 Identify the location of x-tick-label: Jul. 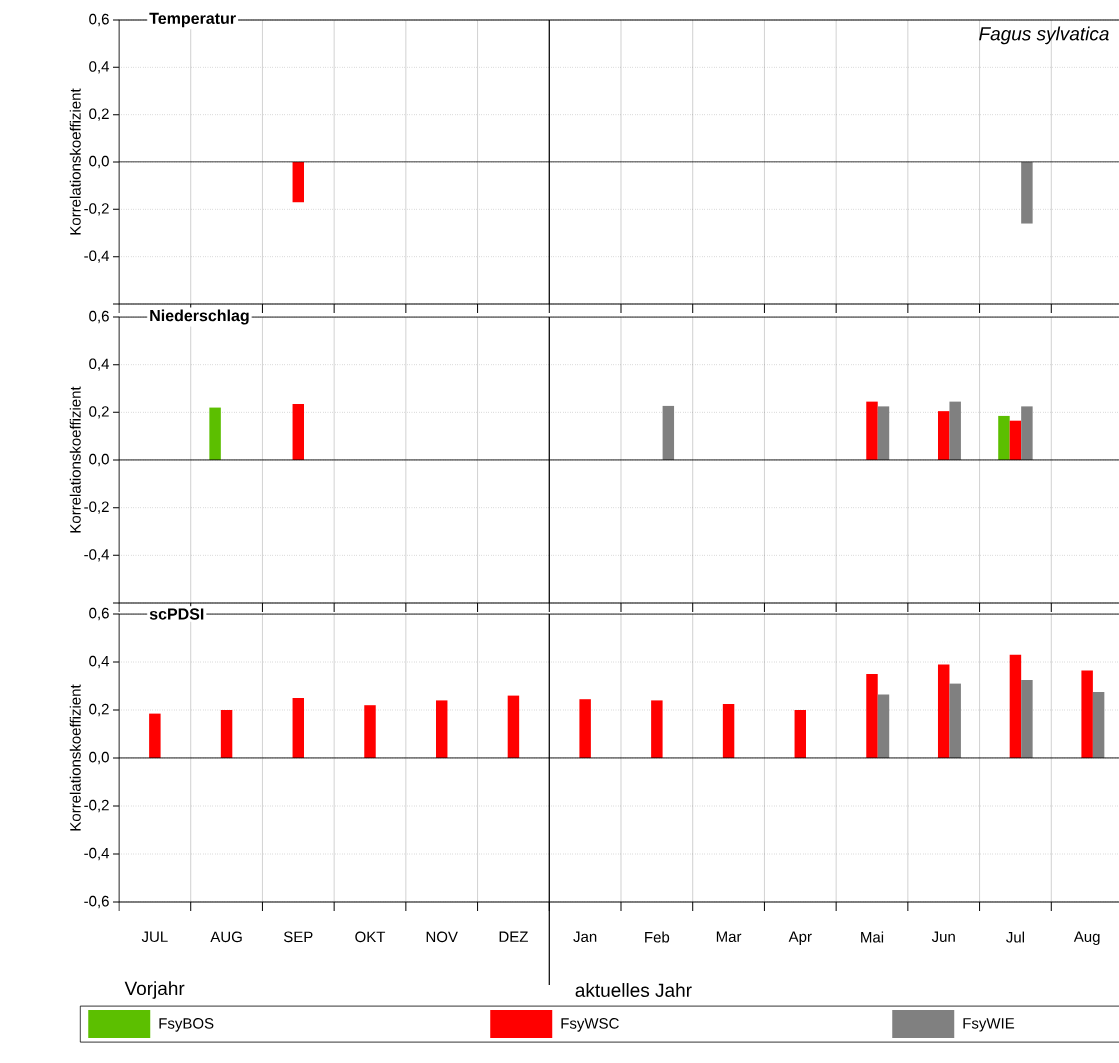
(1015, 937).